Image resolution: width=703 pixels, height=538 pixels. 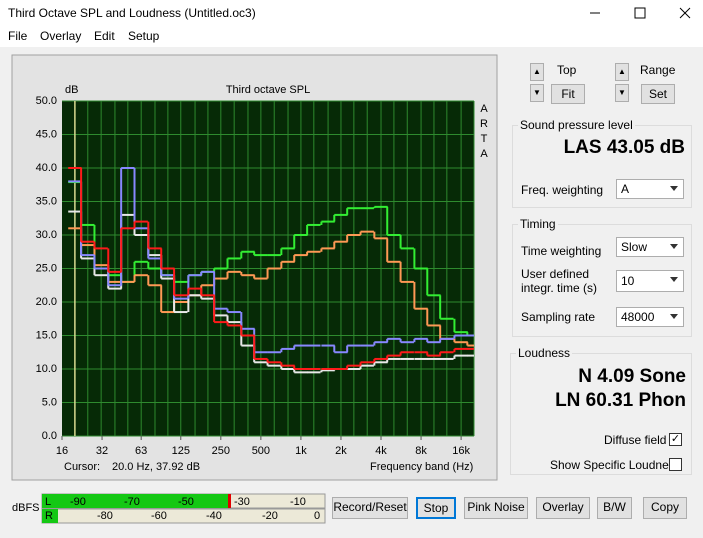 I want to click on meter-scale: -10, so click(x=298, y=502).